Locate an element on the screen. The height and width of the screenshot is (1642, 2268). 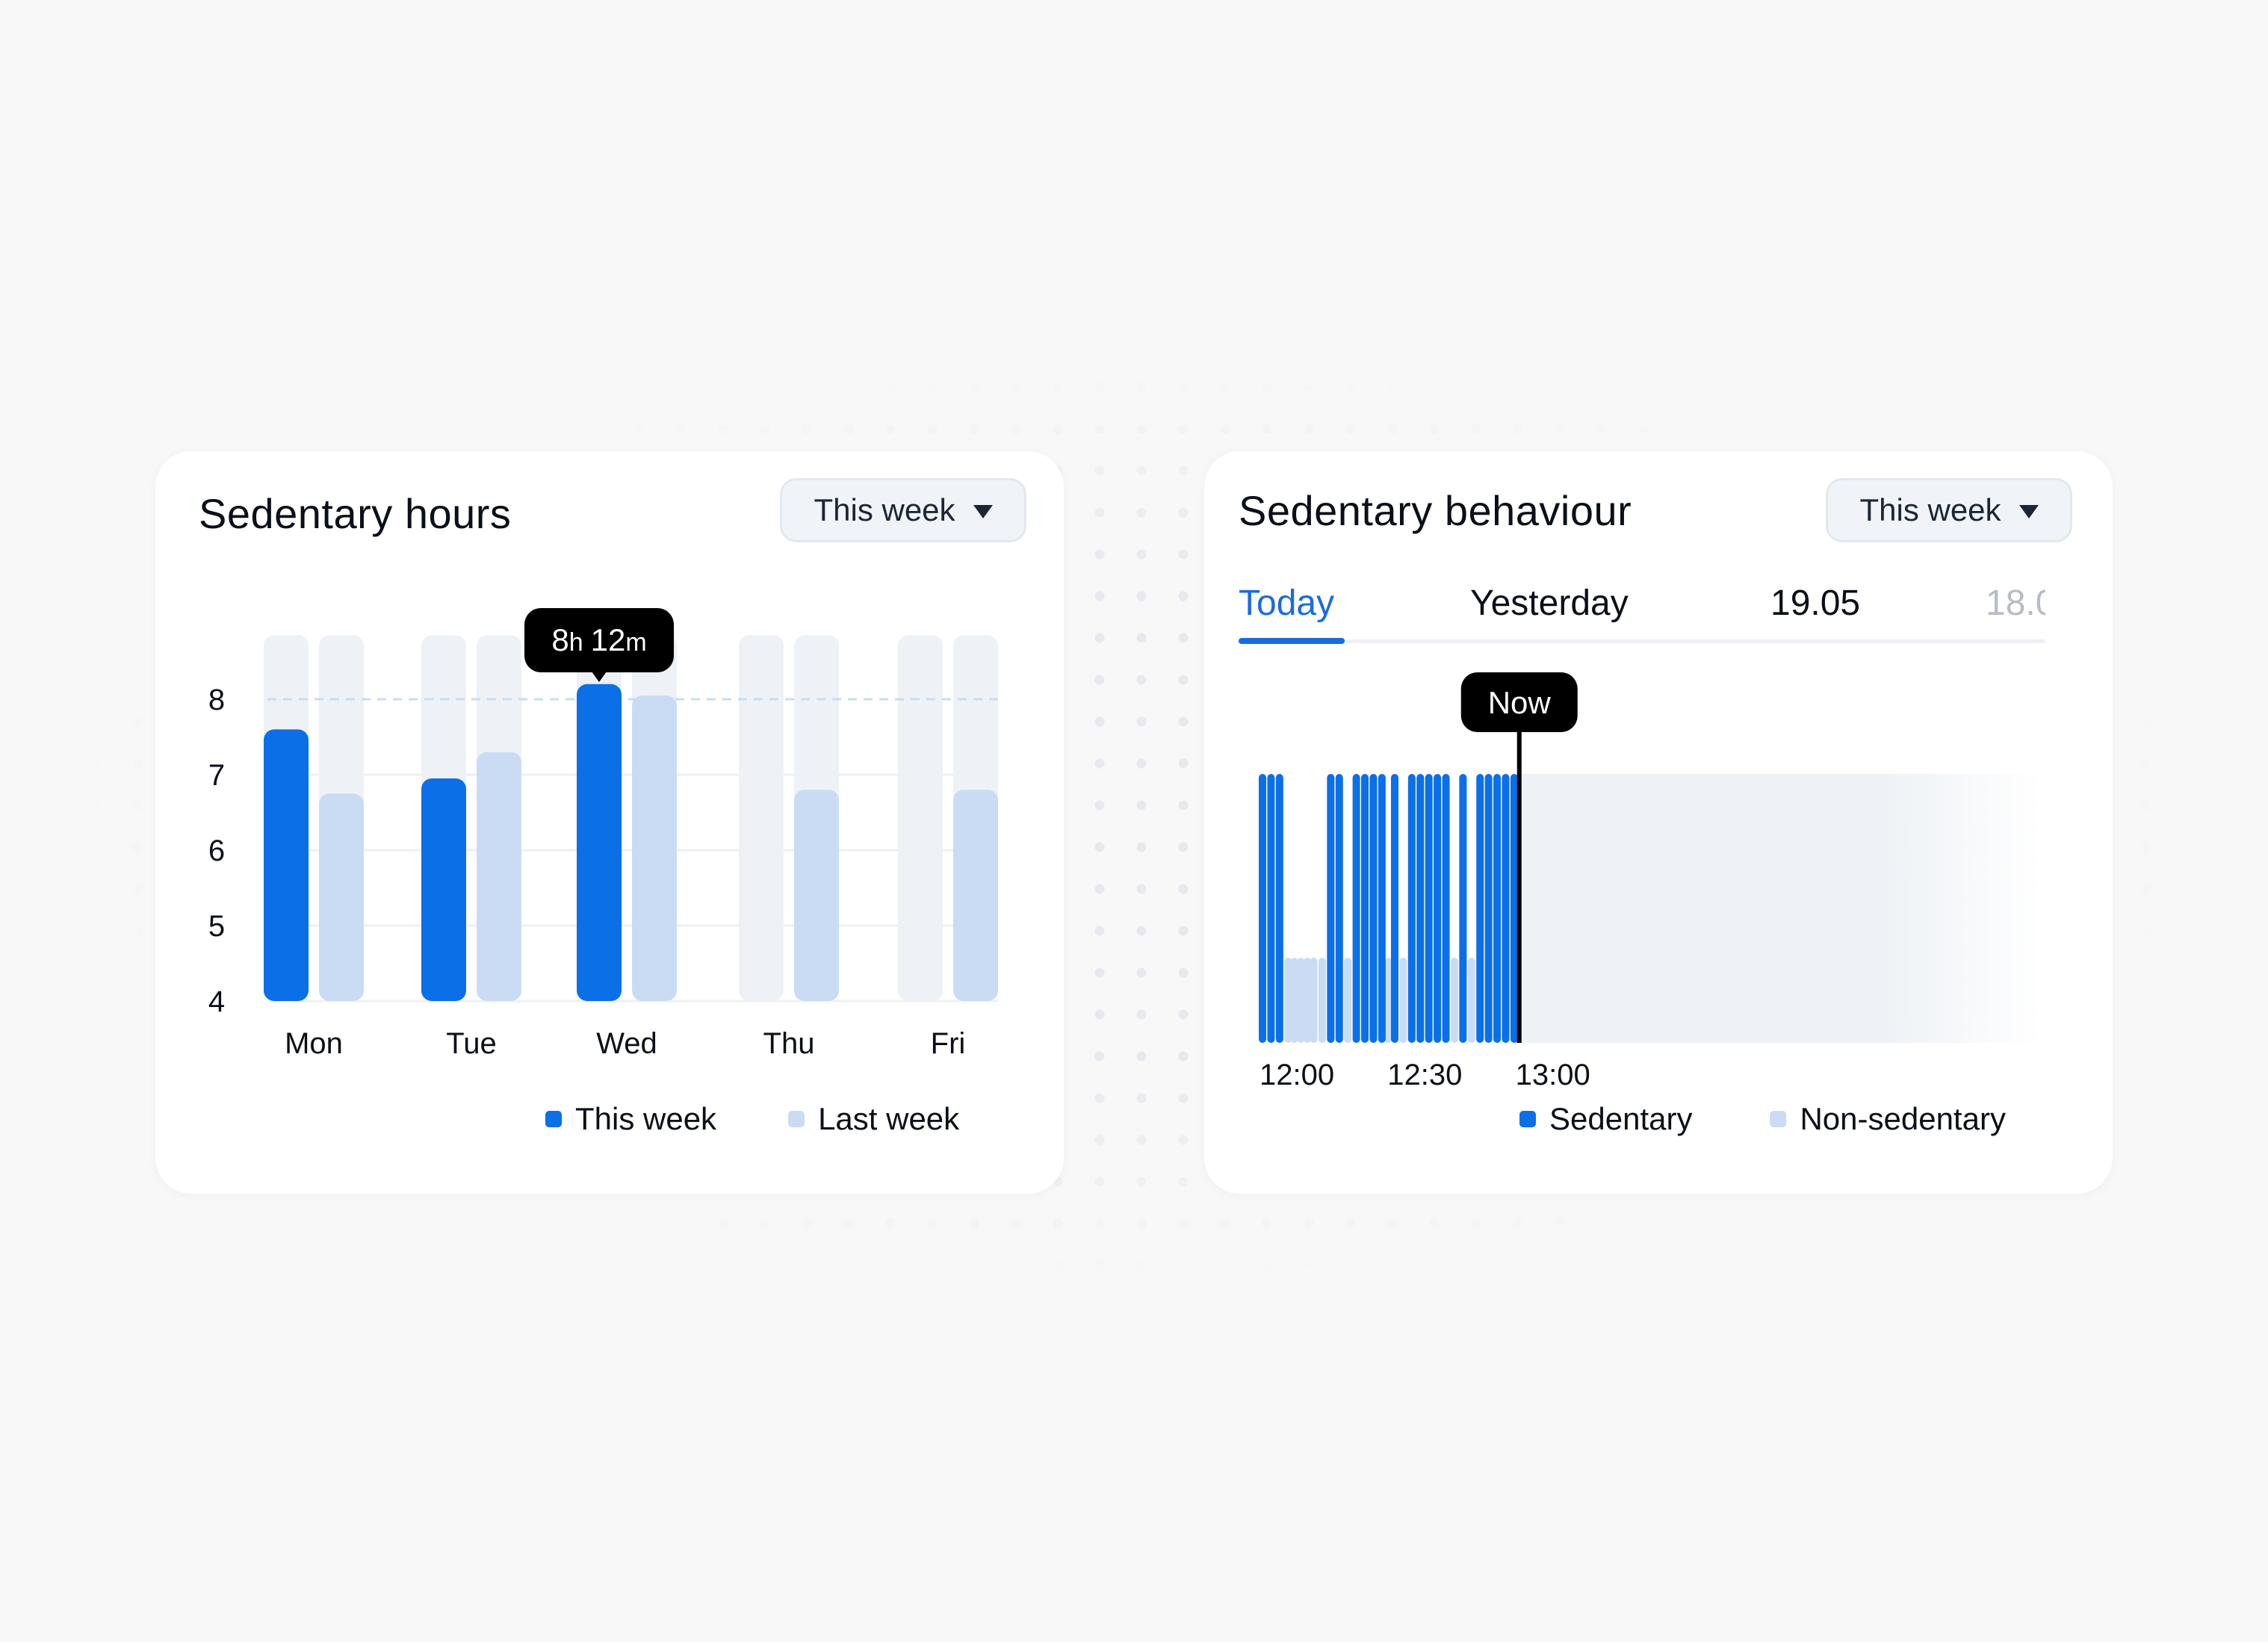
bar-this-week-wed is located at coordinates (599, 842).